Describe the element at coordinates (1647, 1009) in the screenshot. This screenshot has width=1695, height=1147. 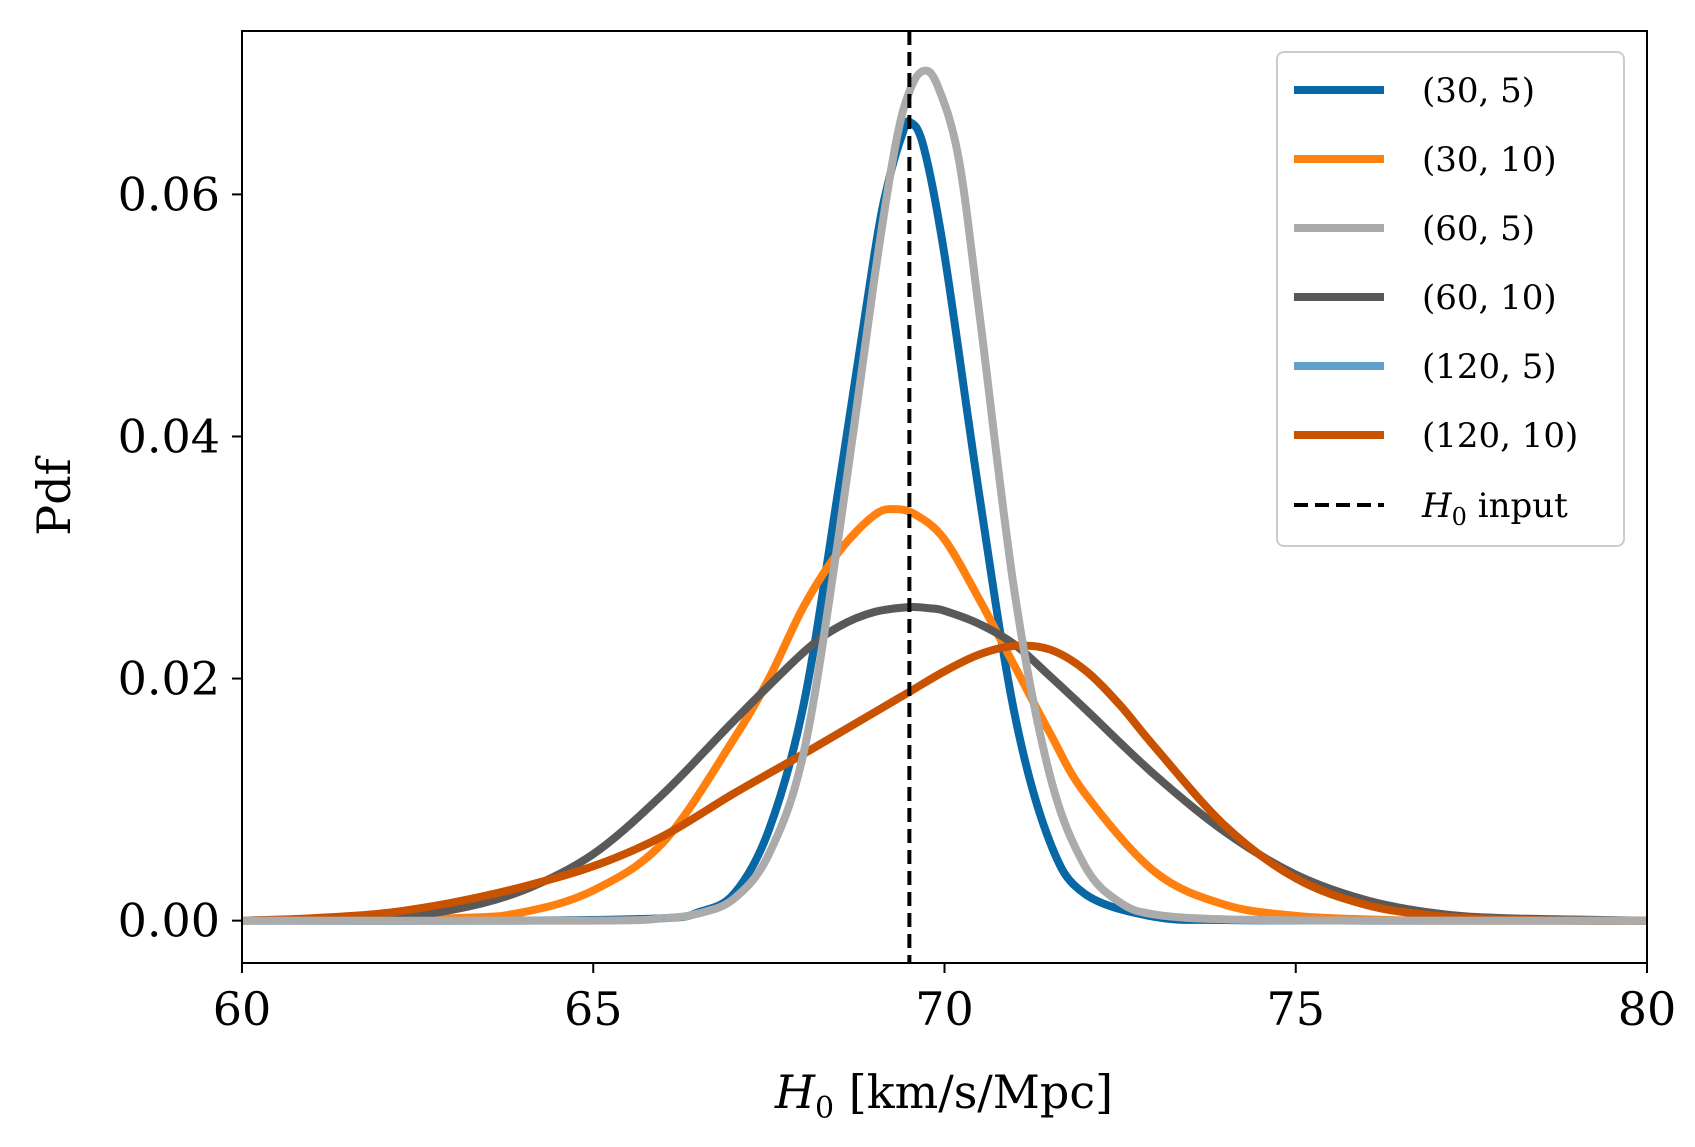
I see `x-tick-label-80: 80` at that location.